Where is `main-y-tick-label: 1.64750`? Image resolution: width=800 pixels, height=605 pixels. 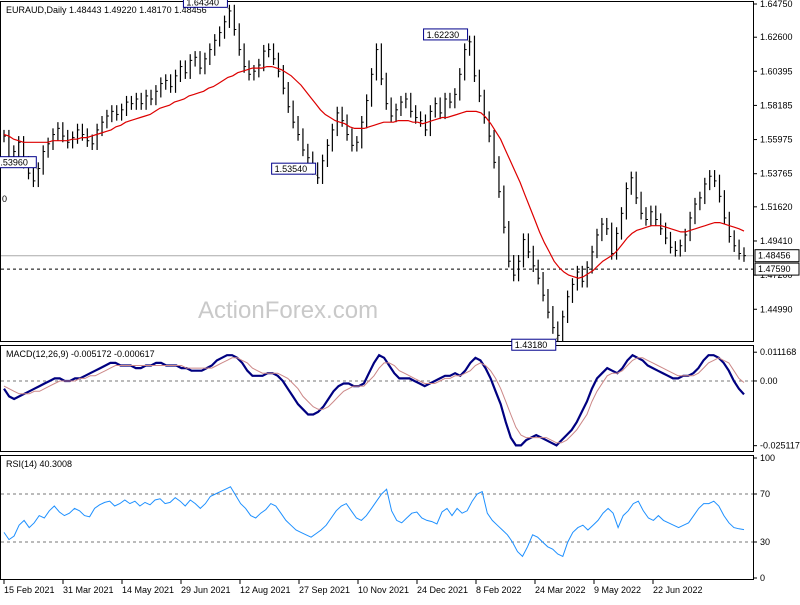 main-y-tick-label: 1.64750 is located at coordinates (776, 4).